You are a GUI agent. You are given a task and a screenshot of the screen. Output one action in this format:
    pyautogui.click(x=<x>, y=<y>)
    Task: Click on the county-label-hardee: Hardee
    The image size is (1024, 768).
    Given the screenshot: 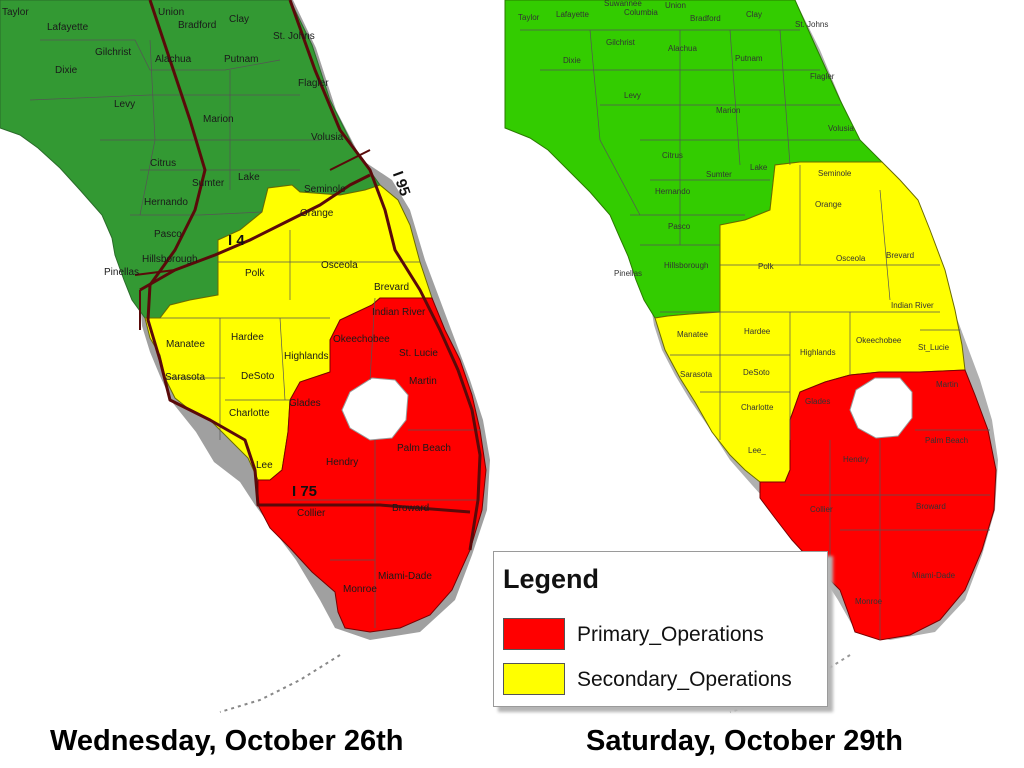 What is the action you would take?
    pyautogui.click(x=247, y=337)
    